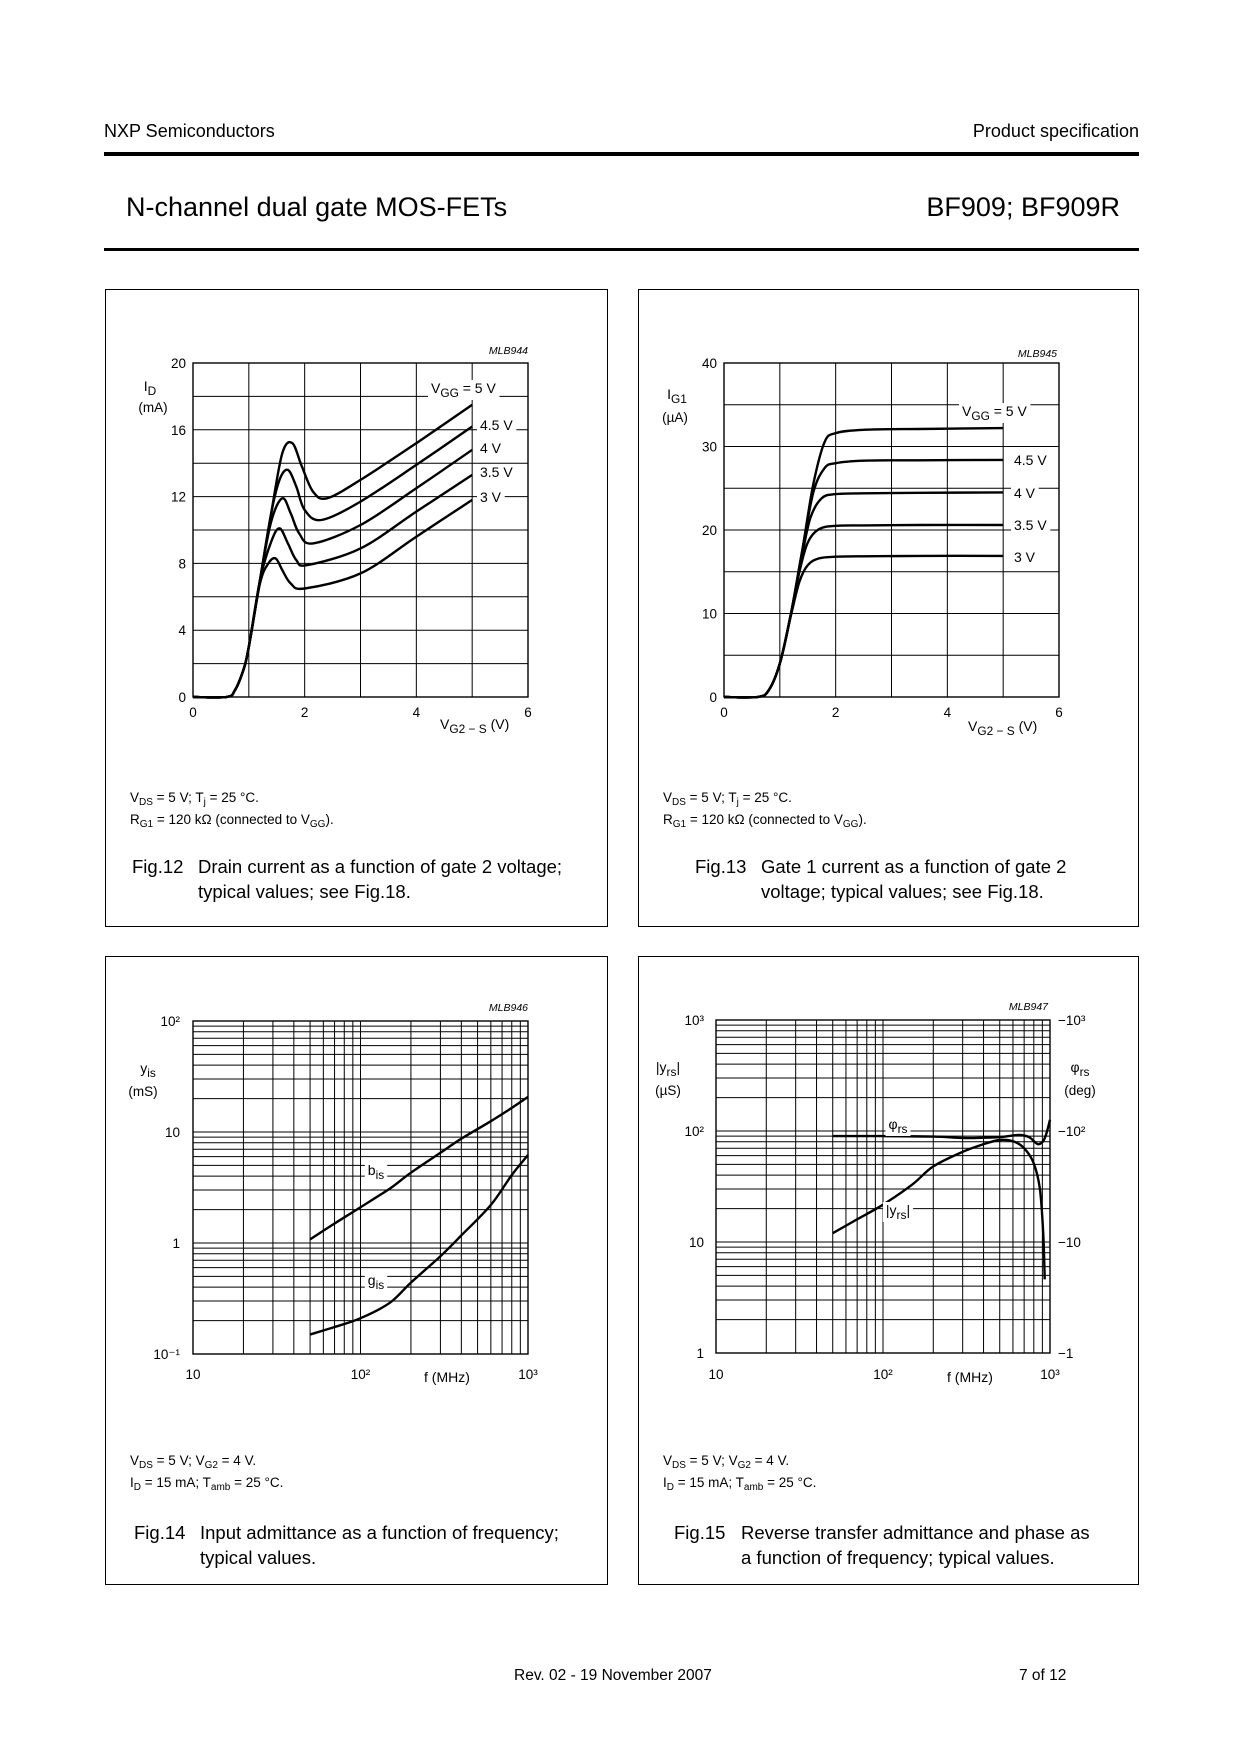 Image resolution: width=1240 pixels, height=1754 pixels. I want to click on figure-code: MLB945, so click(1037, 354).